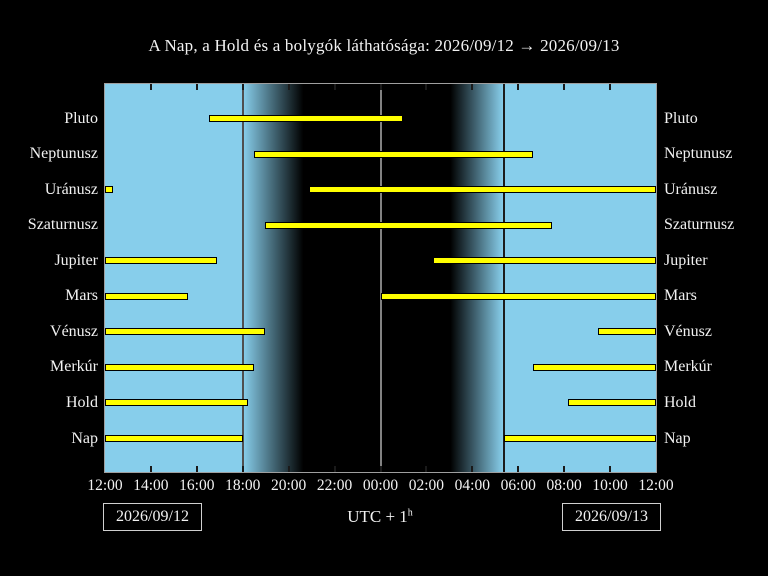 This screenshot has height=576, width=768. What do you see at coordinates (76, 260) in the screenshot?
I see `row-label-left-jupiter: Jupiter` at bounding box center [76, 260].